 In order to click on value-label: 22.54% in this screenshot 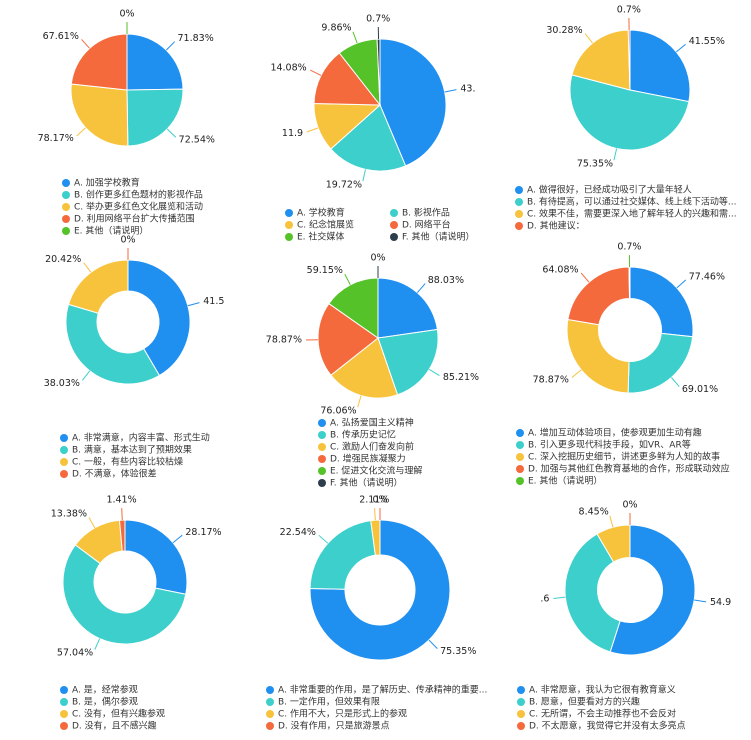, I will do `click(298, 532)`.